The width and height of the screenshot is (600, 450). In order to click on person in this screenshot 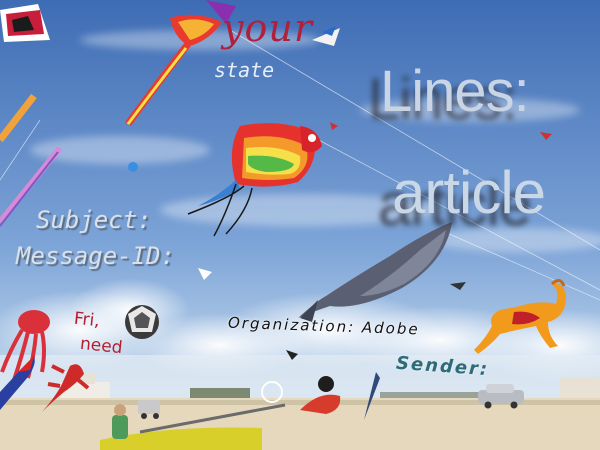, I will do `click(120, 421)`.